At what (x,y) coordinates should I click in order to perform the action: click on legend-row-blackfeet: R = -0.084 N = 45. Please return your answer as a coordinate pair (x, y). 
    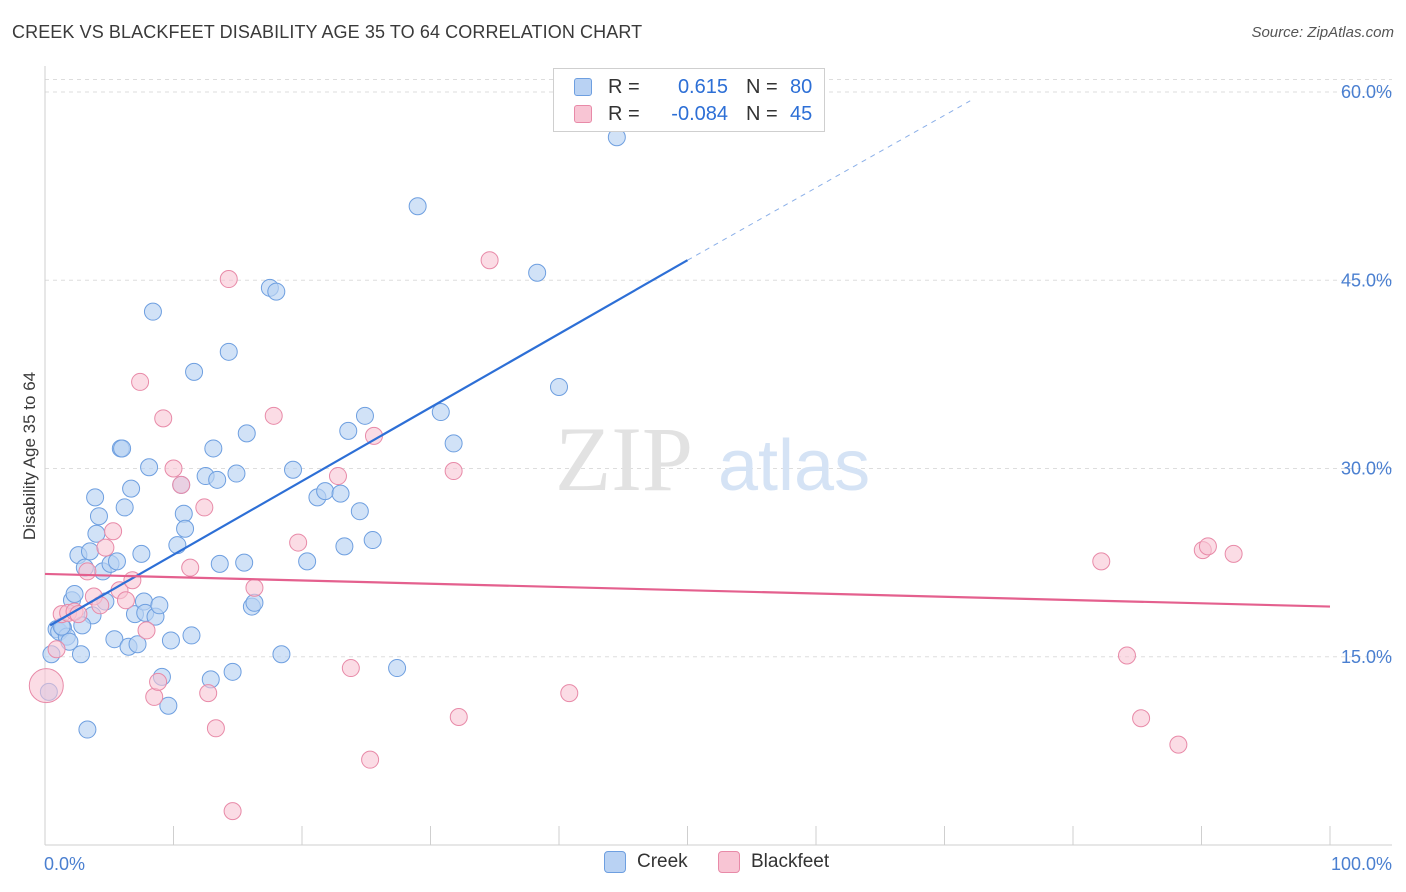
    Looking at the image, I should click on (693, 114).